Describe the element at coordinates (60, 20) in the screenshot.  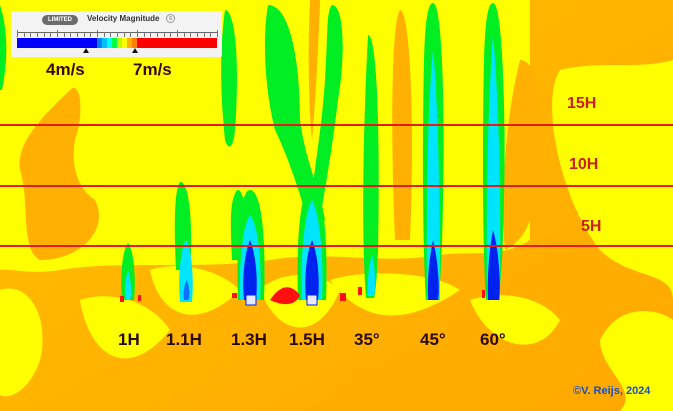
I see `limited-badge: LIMITED` at that location.